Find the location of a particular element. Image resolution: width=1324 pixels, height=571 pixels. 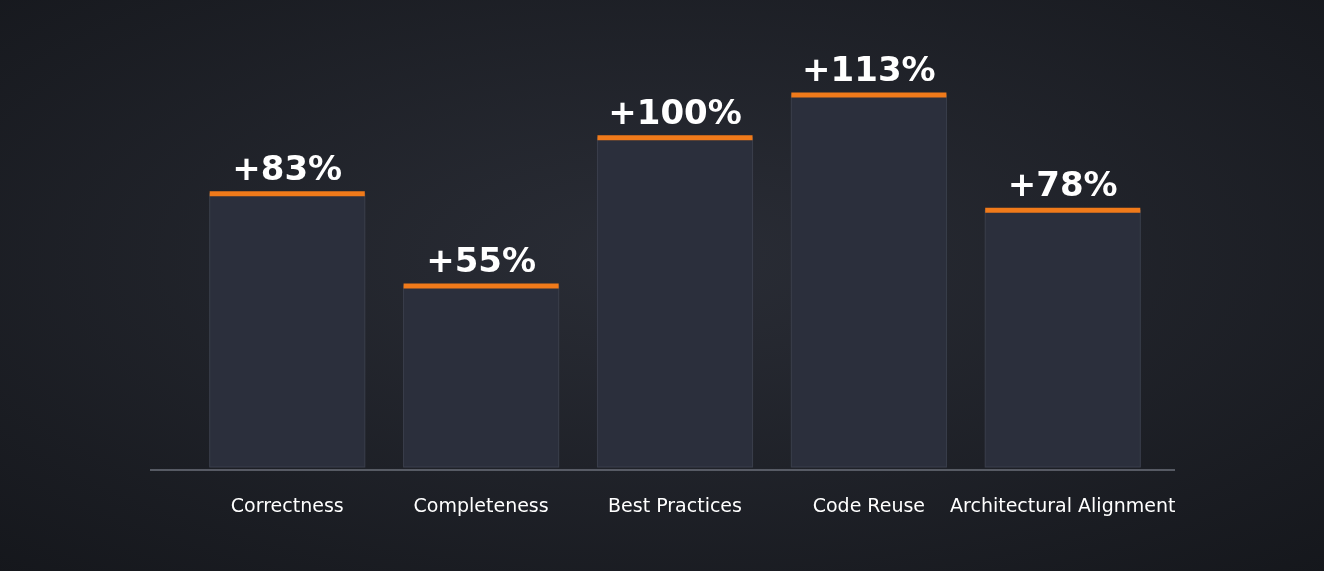

x-tick-label: Correctness is located at coordinates (287, 505).